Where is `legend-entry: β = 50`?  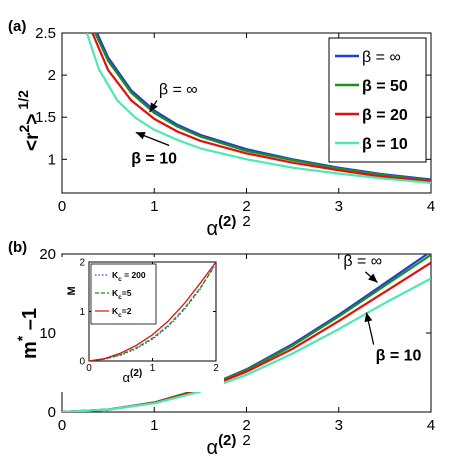
legend-entry: β = 50 is located at coordinates (385, 86).